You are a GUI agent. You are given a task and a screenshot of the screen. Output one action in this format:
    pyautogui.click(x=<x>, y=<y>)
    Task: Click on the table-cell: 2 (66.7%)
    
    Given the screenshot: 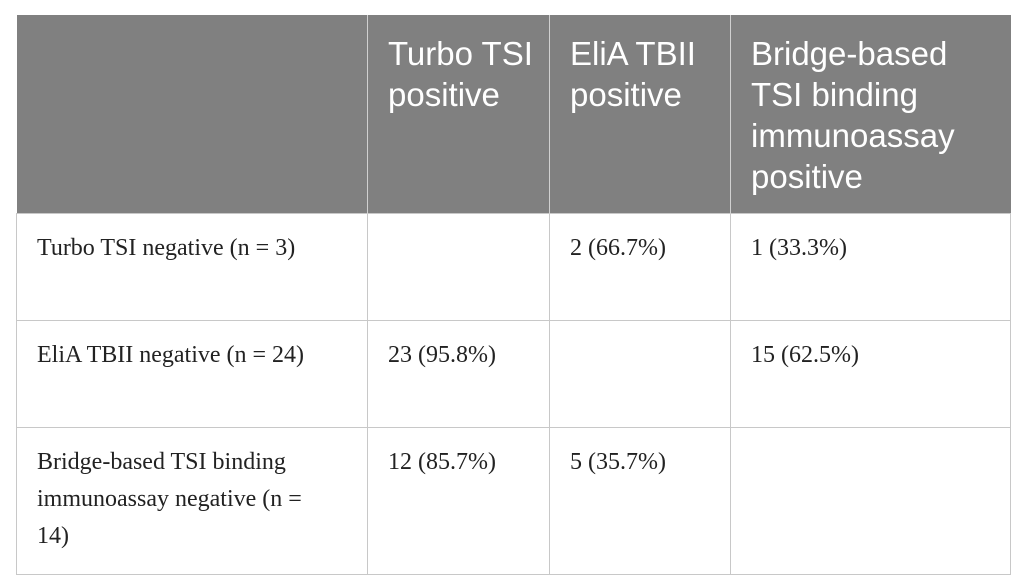 What is the action you would take?
    pyautogui.click(x=640, y=267)
    